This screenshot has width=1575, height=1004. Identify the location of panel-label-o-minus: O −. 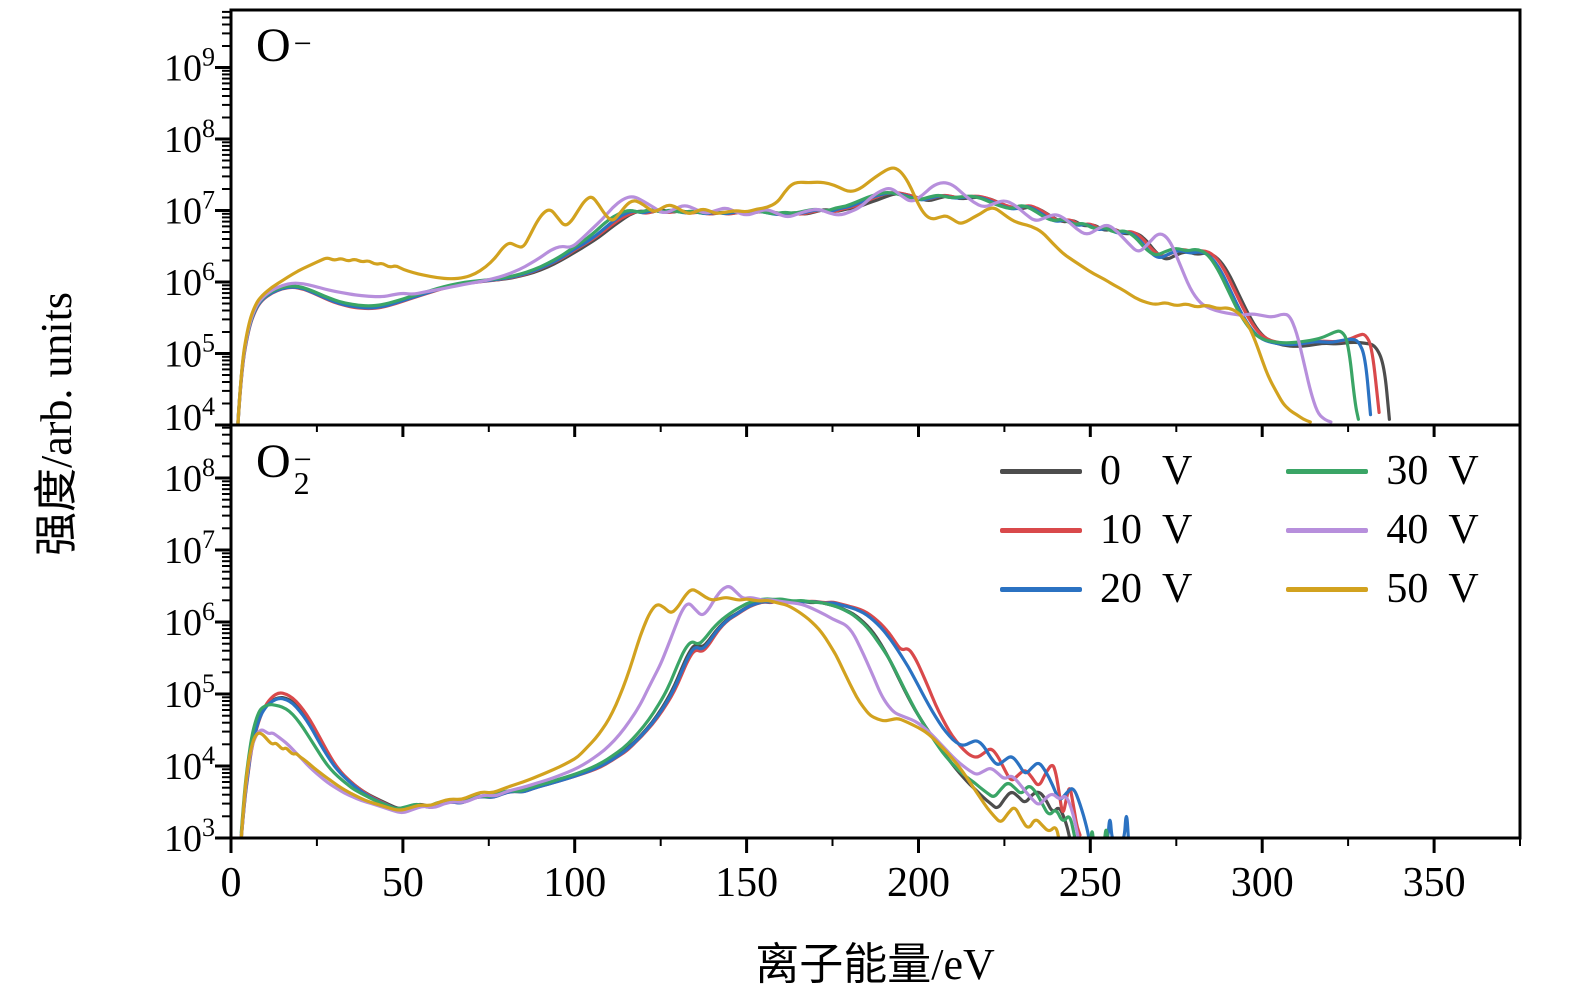
(284, 45).